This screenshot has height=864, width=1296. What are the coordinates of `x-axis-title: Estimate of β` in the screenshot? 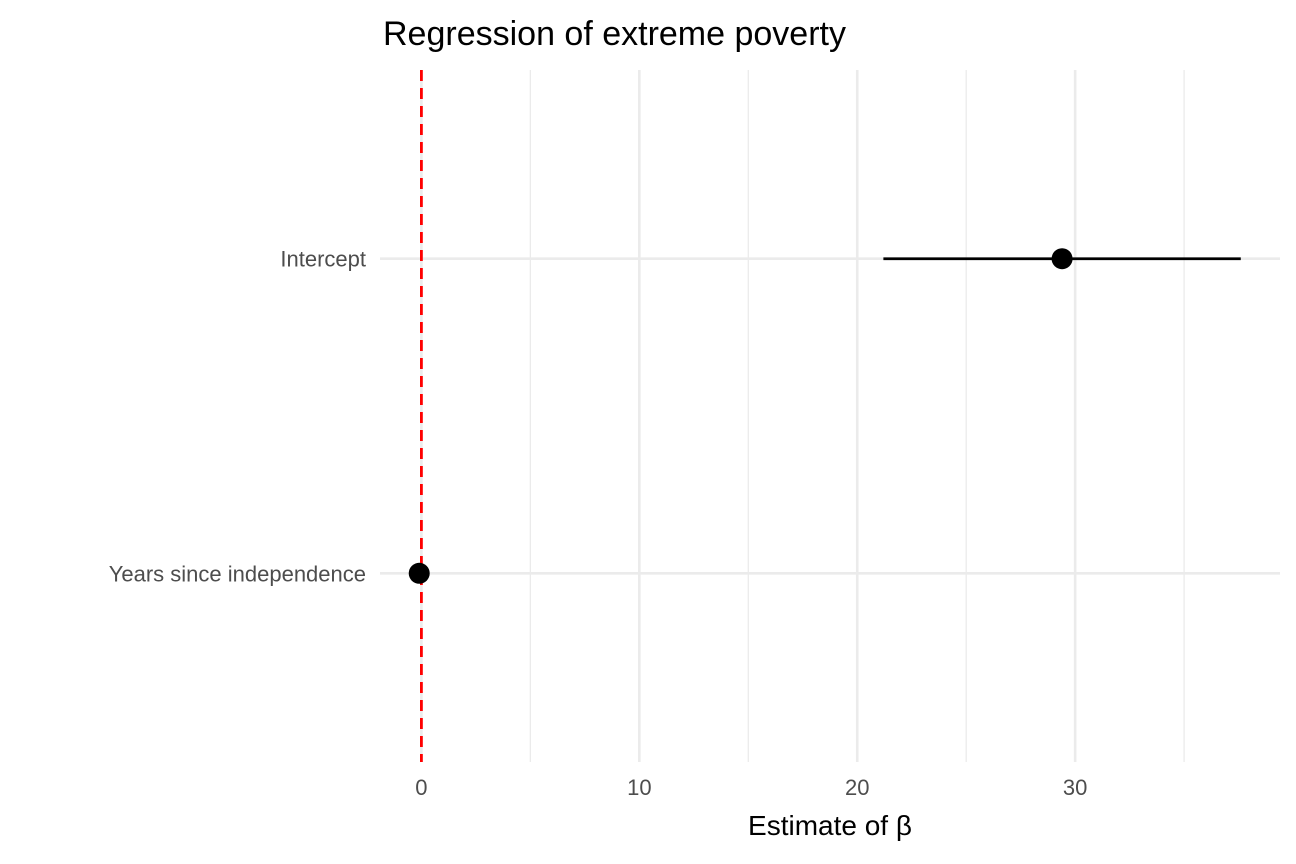 It's located at (830, 825).